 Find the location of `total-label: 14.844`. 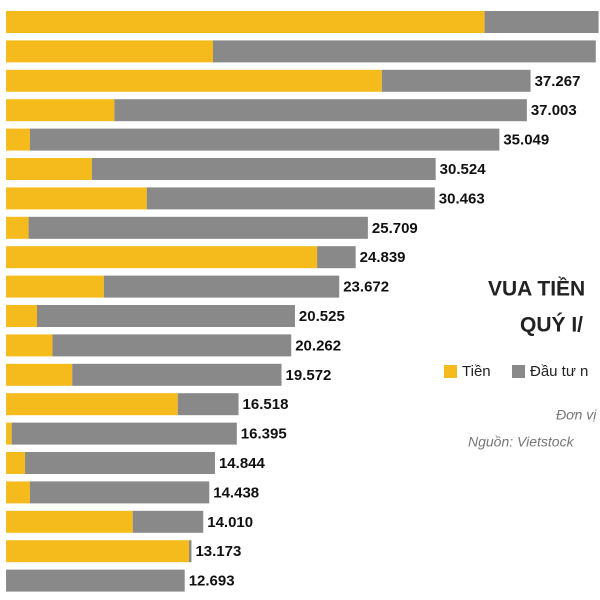

total-label: 14.844 is located at coordinates (242, 463).